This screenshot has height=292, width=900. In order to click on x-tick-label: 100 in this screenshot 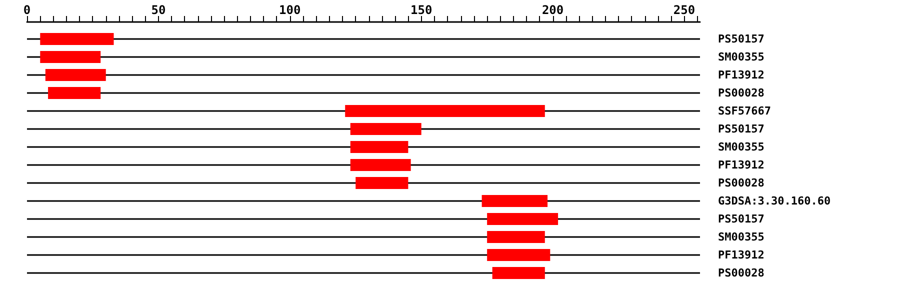, I will do `click(290, 10)`.